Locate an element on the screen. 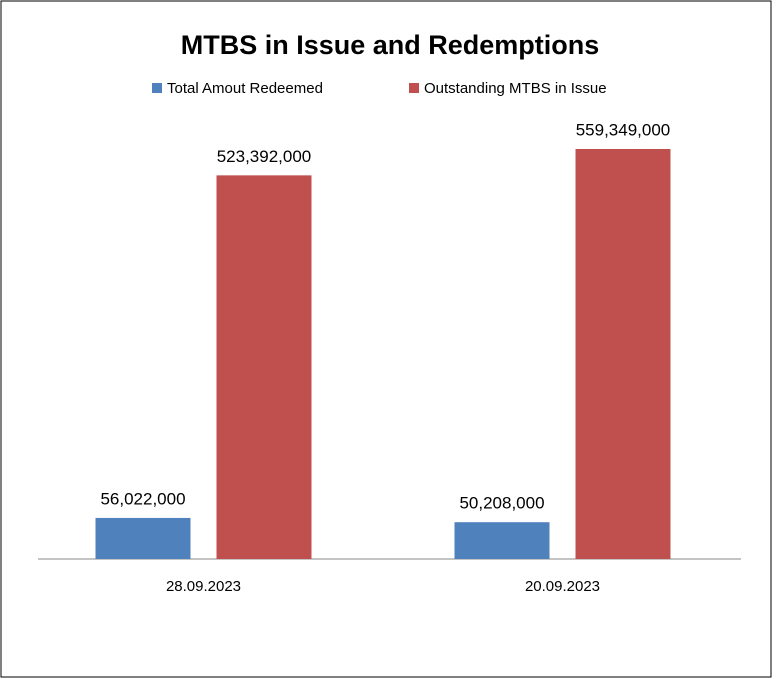 This screenshot has height=679, width=779. data-label: 523,392,000 is located at coordinates (264, 156).